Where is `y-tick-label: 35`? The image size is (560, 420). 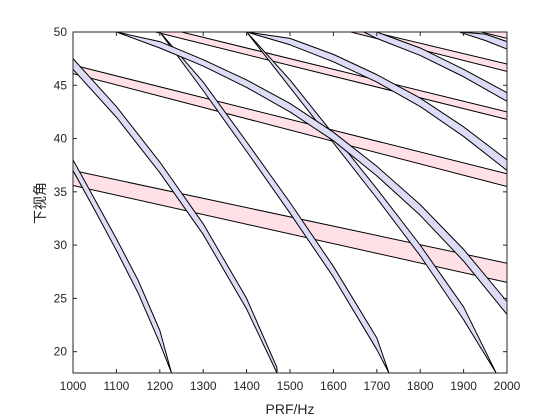
y-tick-label: 35 is located at coordinates (61, 192).